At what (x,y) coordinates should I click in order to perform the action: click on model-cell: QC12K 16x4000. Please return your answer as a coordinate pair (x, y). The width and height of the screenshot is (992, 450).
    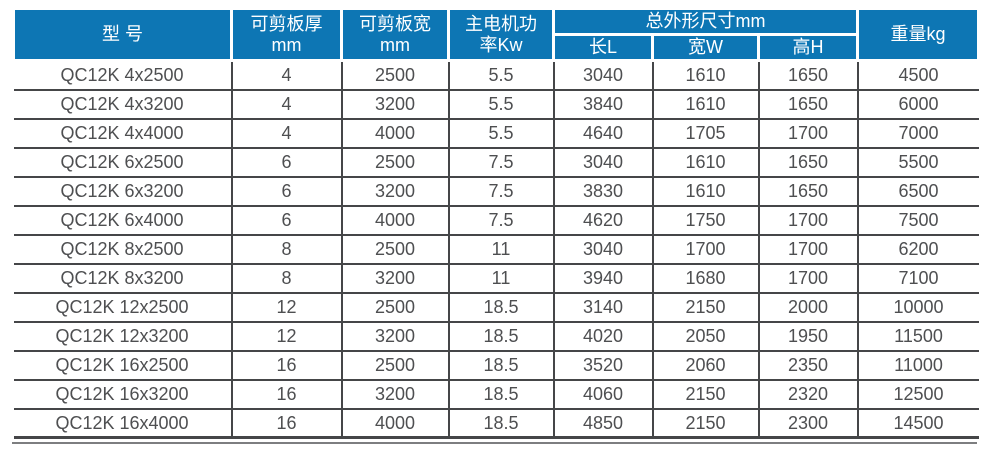
    Looking at the image, I should click on (122, 423).